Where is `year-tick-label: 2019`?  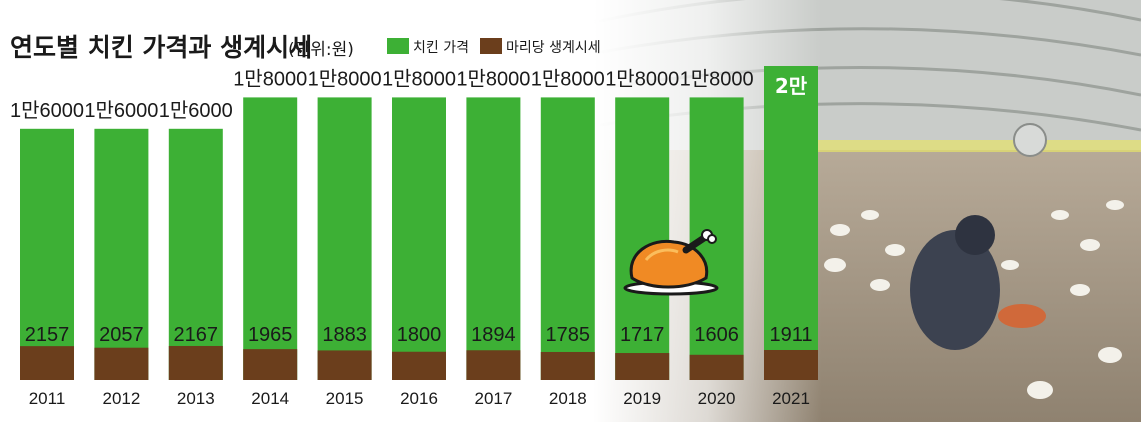 year-tick-label: 2019 is located at coordinates (642, 398).